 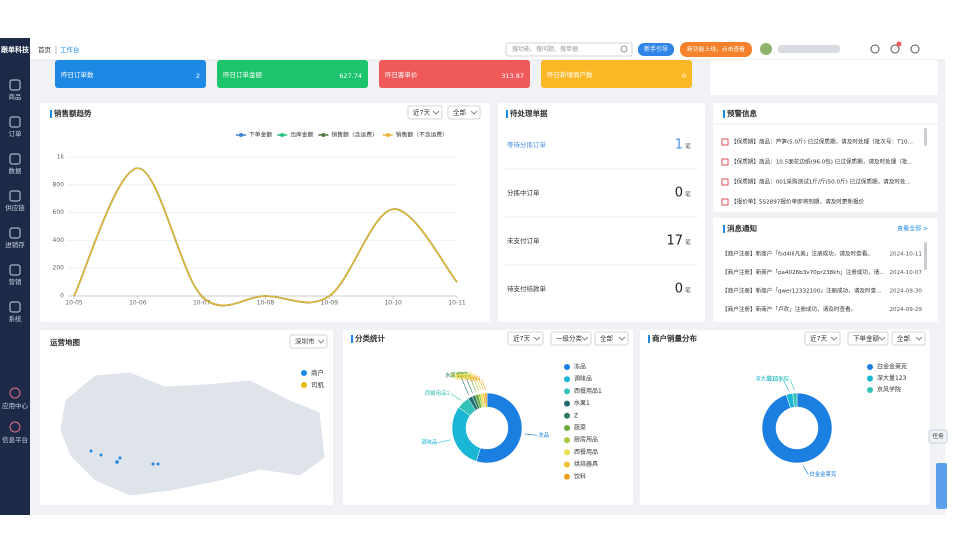 I want to click on map-dot, so click(x=101, y=455).